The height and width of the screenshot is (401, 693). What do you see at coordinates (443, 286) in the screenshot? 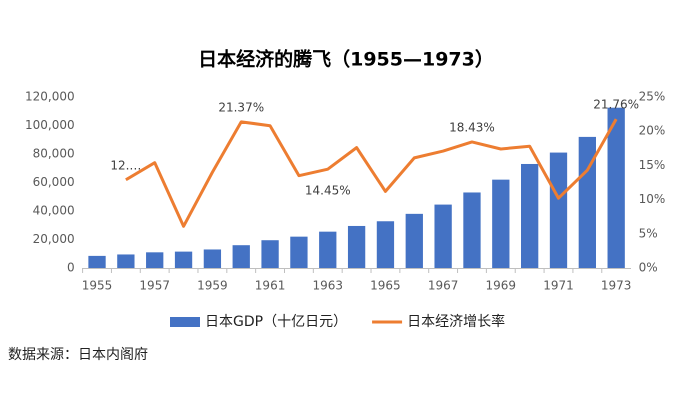
I see `x-tick-label: 1967` at bounding box center [443, 286].